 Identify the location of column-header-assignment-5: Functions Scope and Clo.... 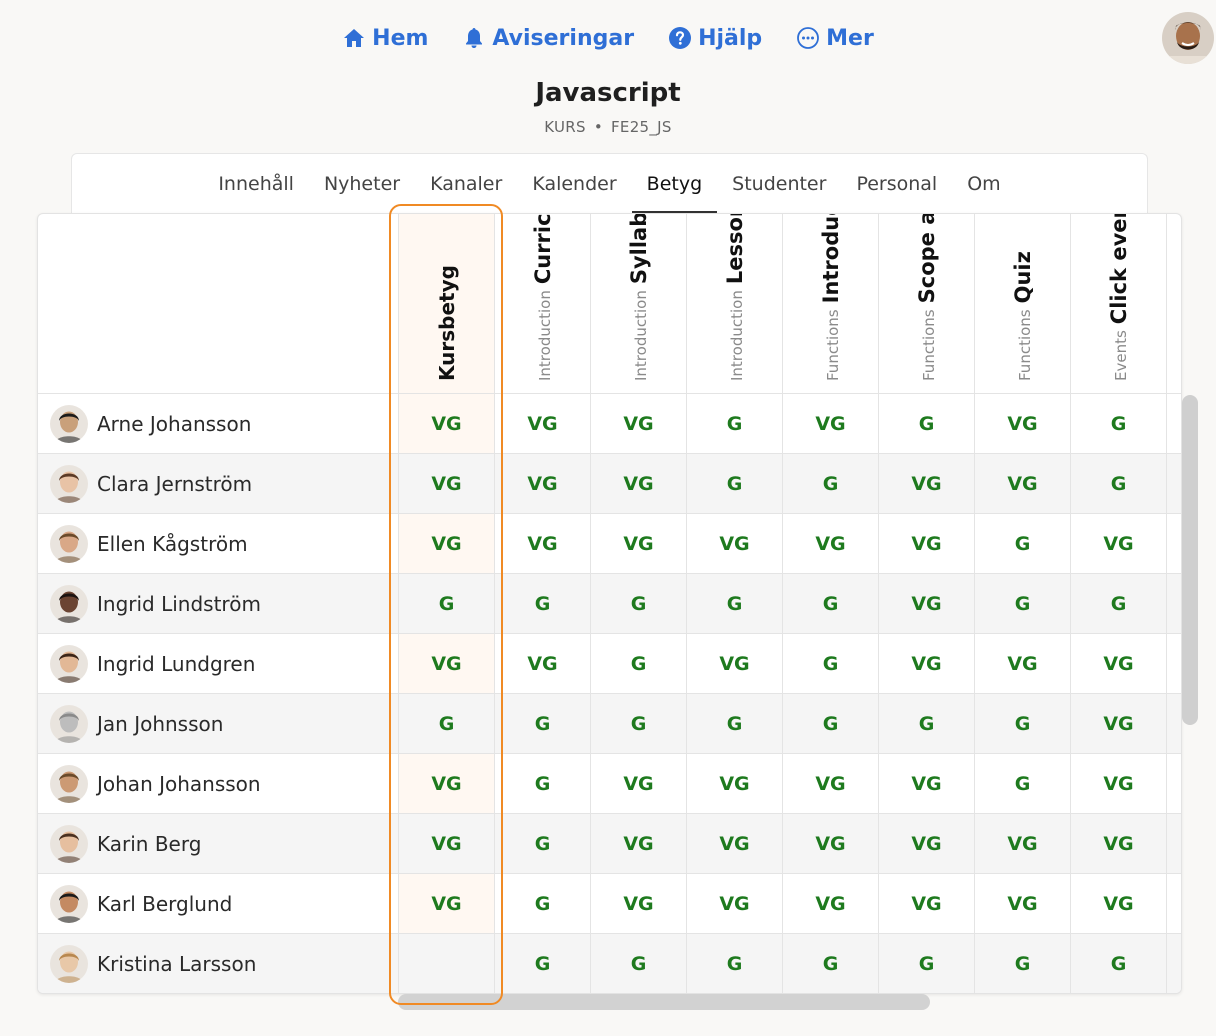
(926, 304).